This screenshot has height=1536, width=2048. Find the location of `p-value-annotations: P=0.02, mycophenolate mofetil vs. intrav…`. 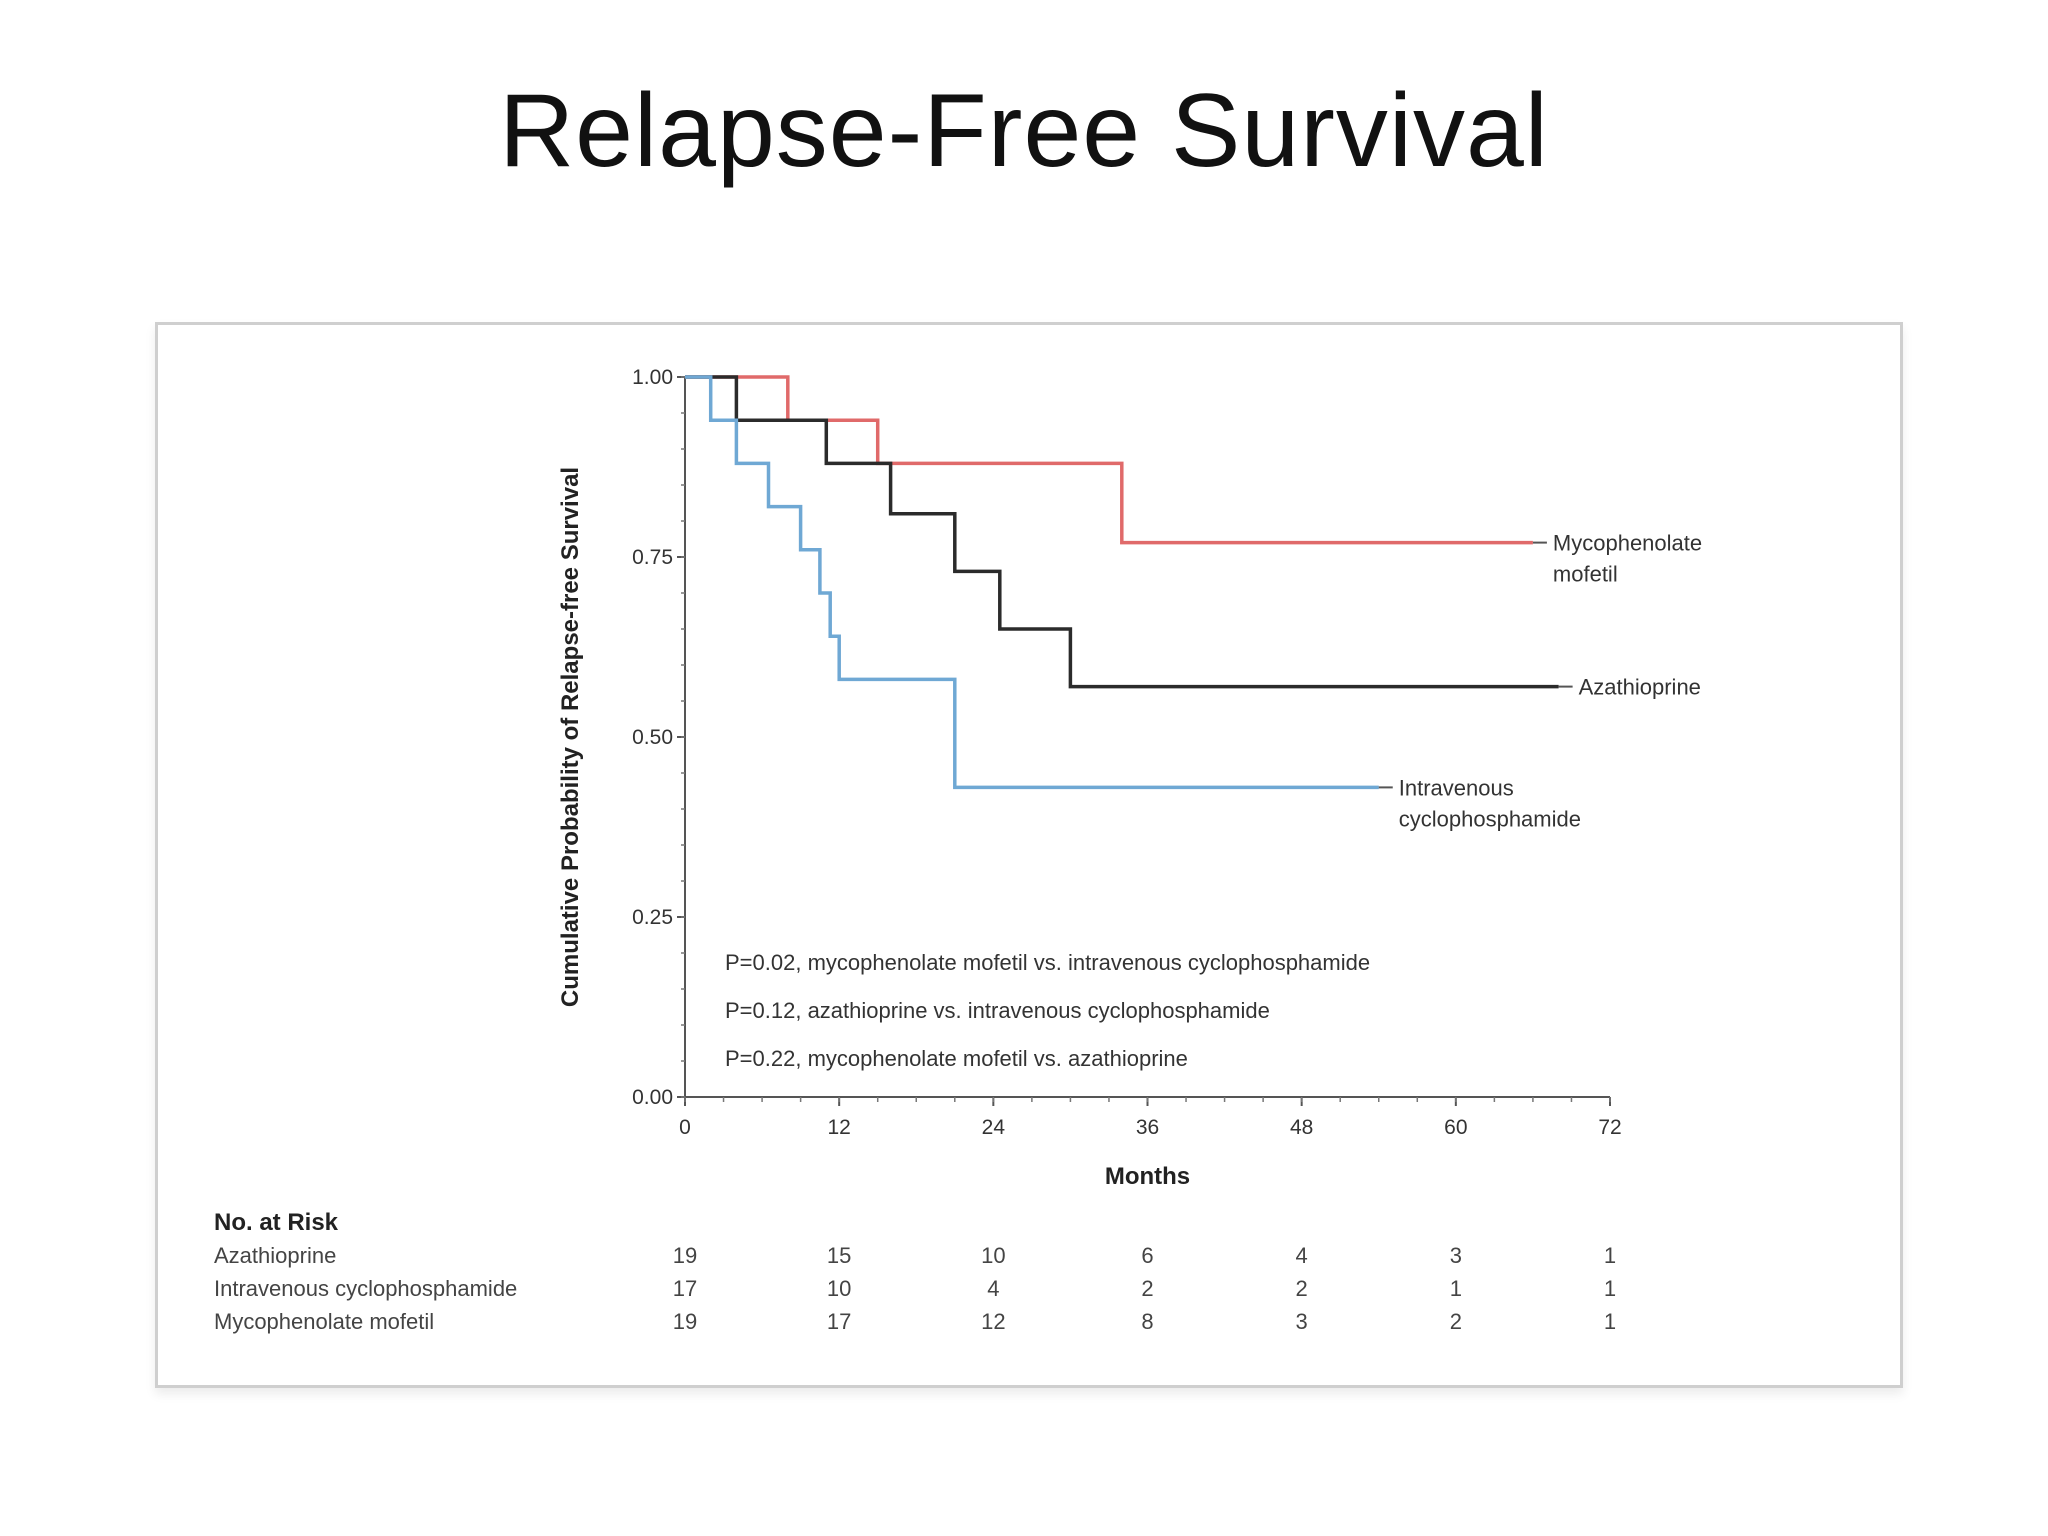

p-value-annotations: P=0.02, mycophenolate mofetil vs. intrav… is located at coordinates (1047, 1010).